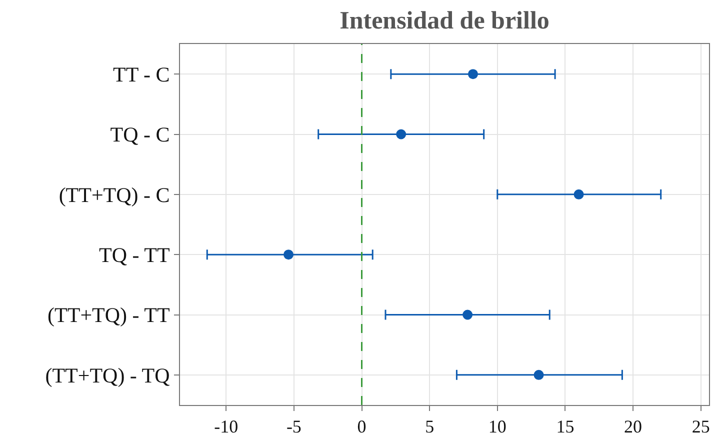 The height and width of the screenshot is (437, 717). What do you see at coordinates (701, 426) in the screenshot?
I see `x-tick-label: 25` at bounding box center [701, 426].